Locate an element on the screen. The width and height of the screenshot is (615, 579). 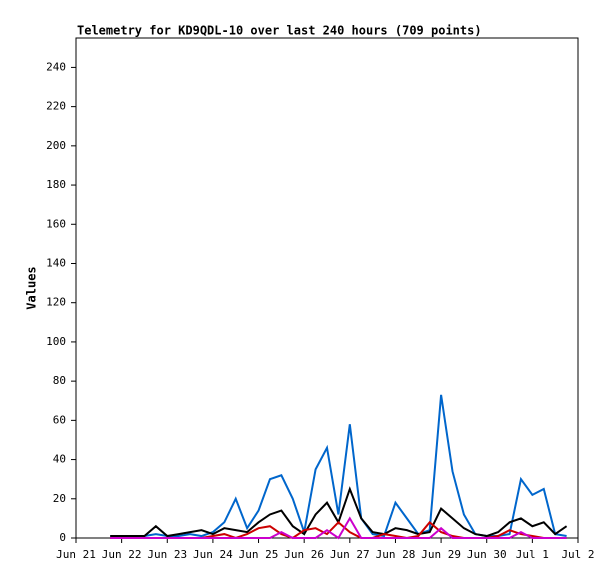
y-axis-label: Values is located at coordinates (32, 287).